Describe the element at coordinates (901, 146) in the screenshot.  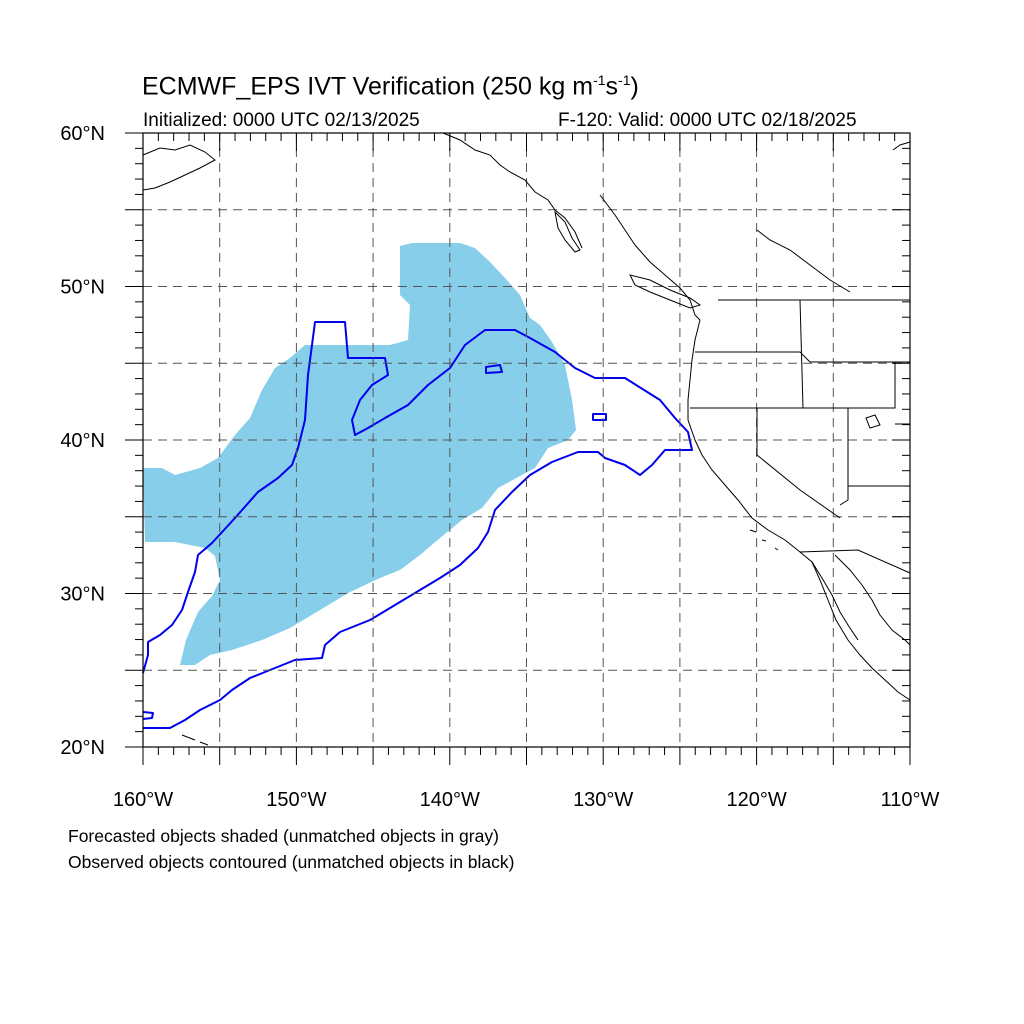
I see `nw-coast-small` at that location.